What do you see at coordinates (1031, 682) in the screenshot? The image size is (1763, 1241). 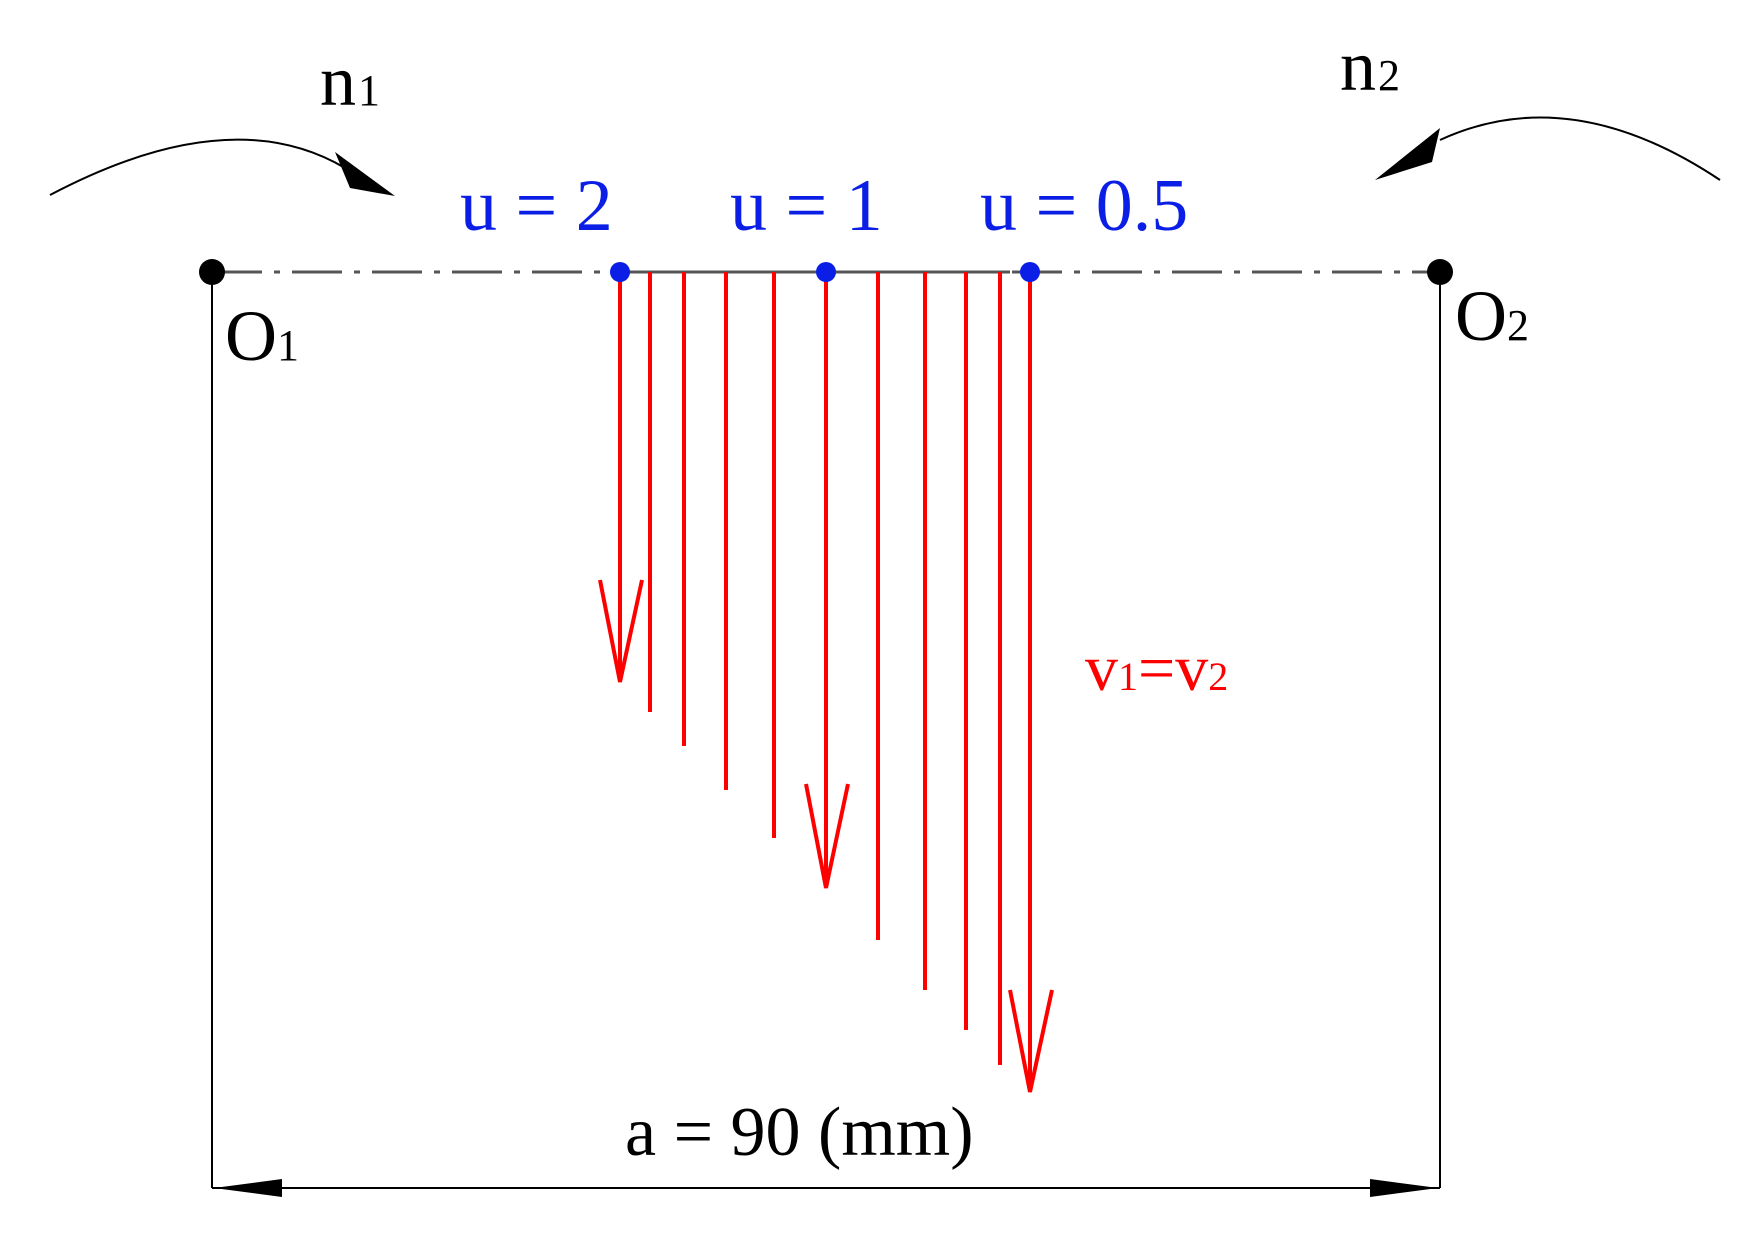 I see `velocity-arrow-u05` at bounding box center [1031, 682].